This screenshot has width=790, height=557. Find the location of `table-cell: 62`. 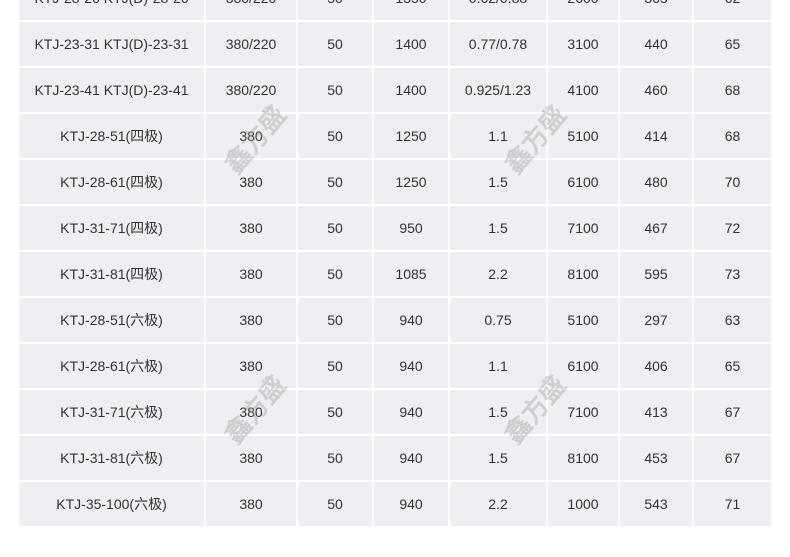

table-cell: 62 is located at coordinates (732, 11).